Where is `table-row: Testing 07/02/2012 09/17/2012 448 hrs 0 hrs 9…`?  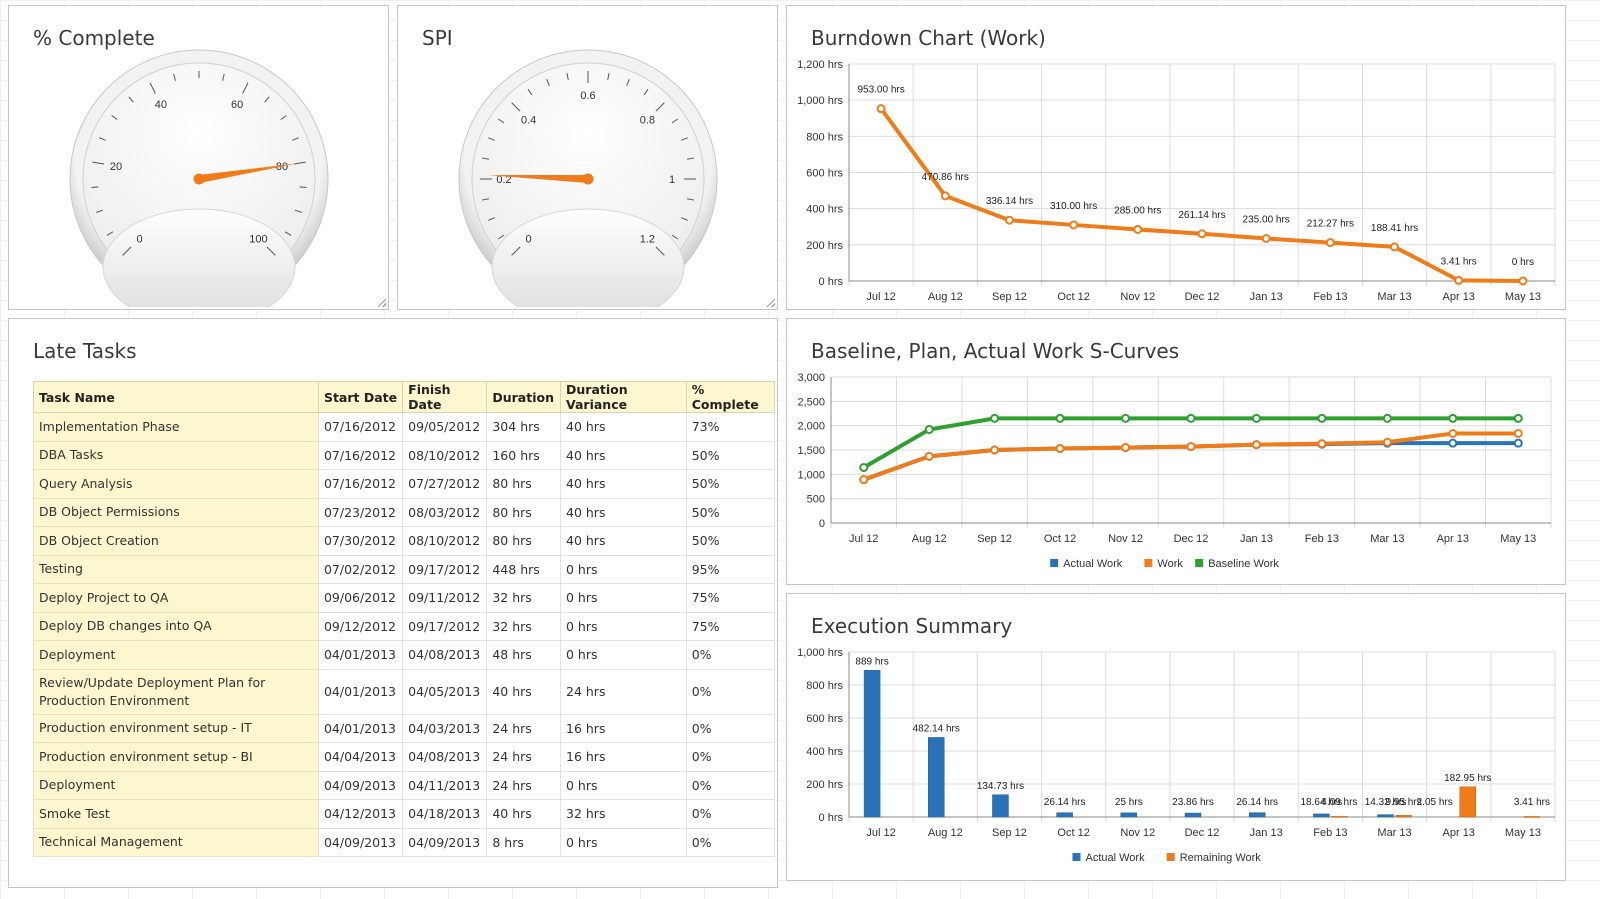 table-row: Testing 07/02/2012 09/17/2012 448 hrs 0 hrs 9… is located at coordinates (404, 569).